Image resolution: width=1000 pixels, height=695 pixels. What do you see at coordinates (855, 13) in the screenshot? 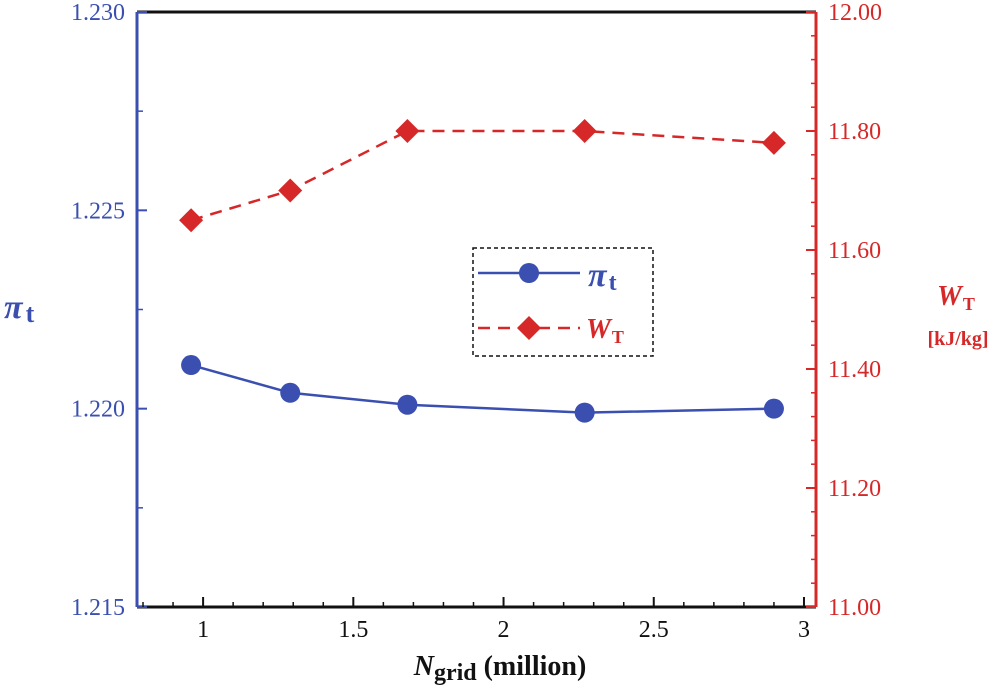
I see `right-tick-label: 12.00` at bounding box center [855, 13].